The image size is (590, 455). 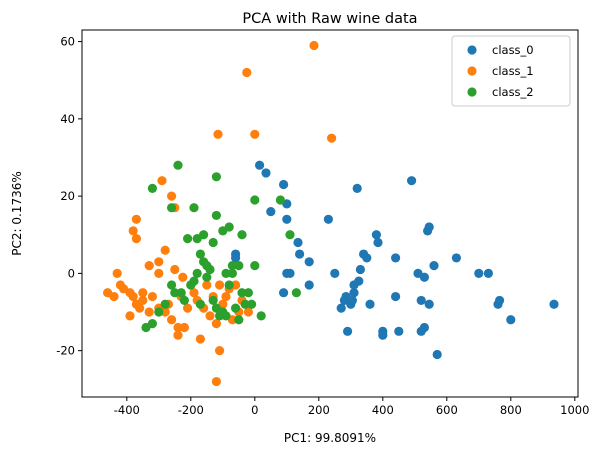 I want to click on class_1-legend-marker, so click(x=472, y=71).